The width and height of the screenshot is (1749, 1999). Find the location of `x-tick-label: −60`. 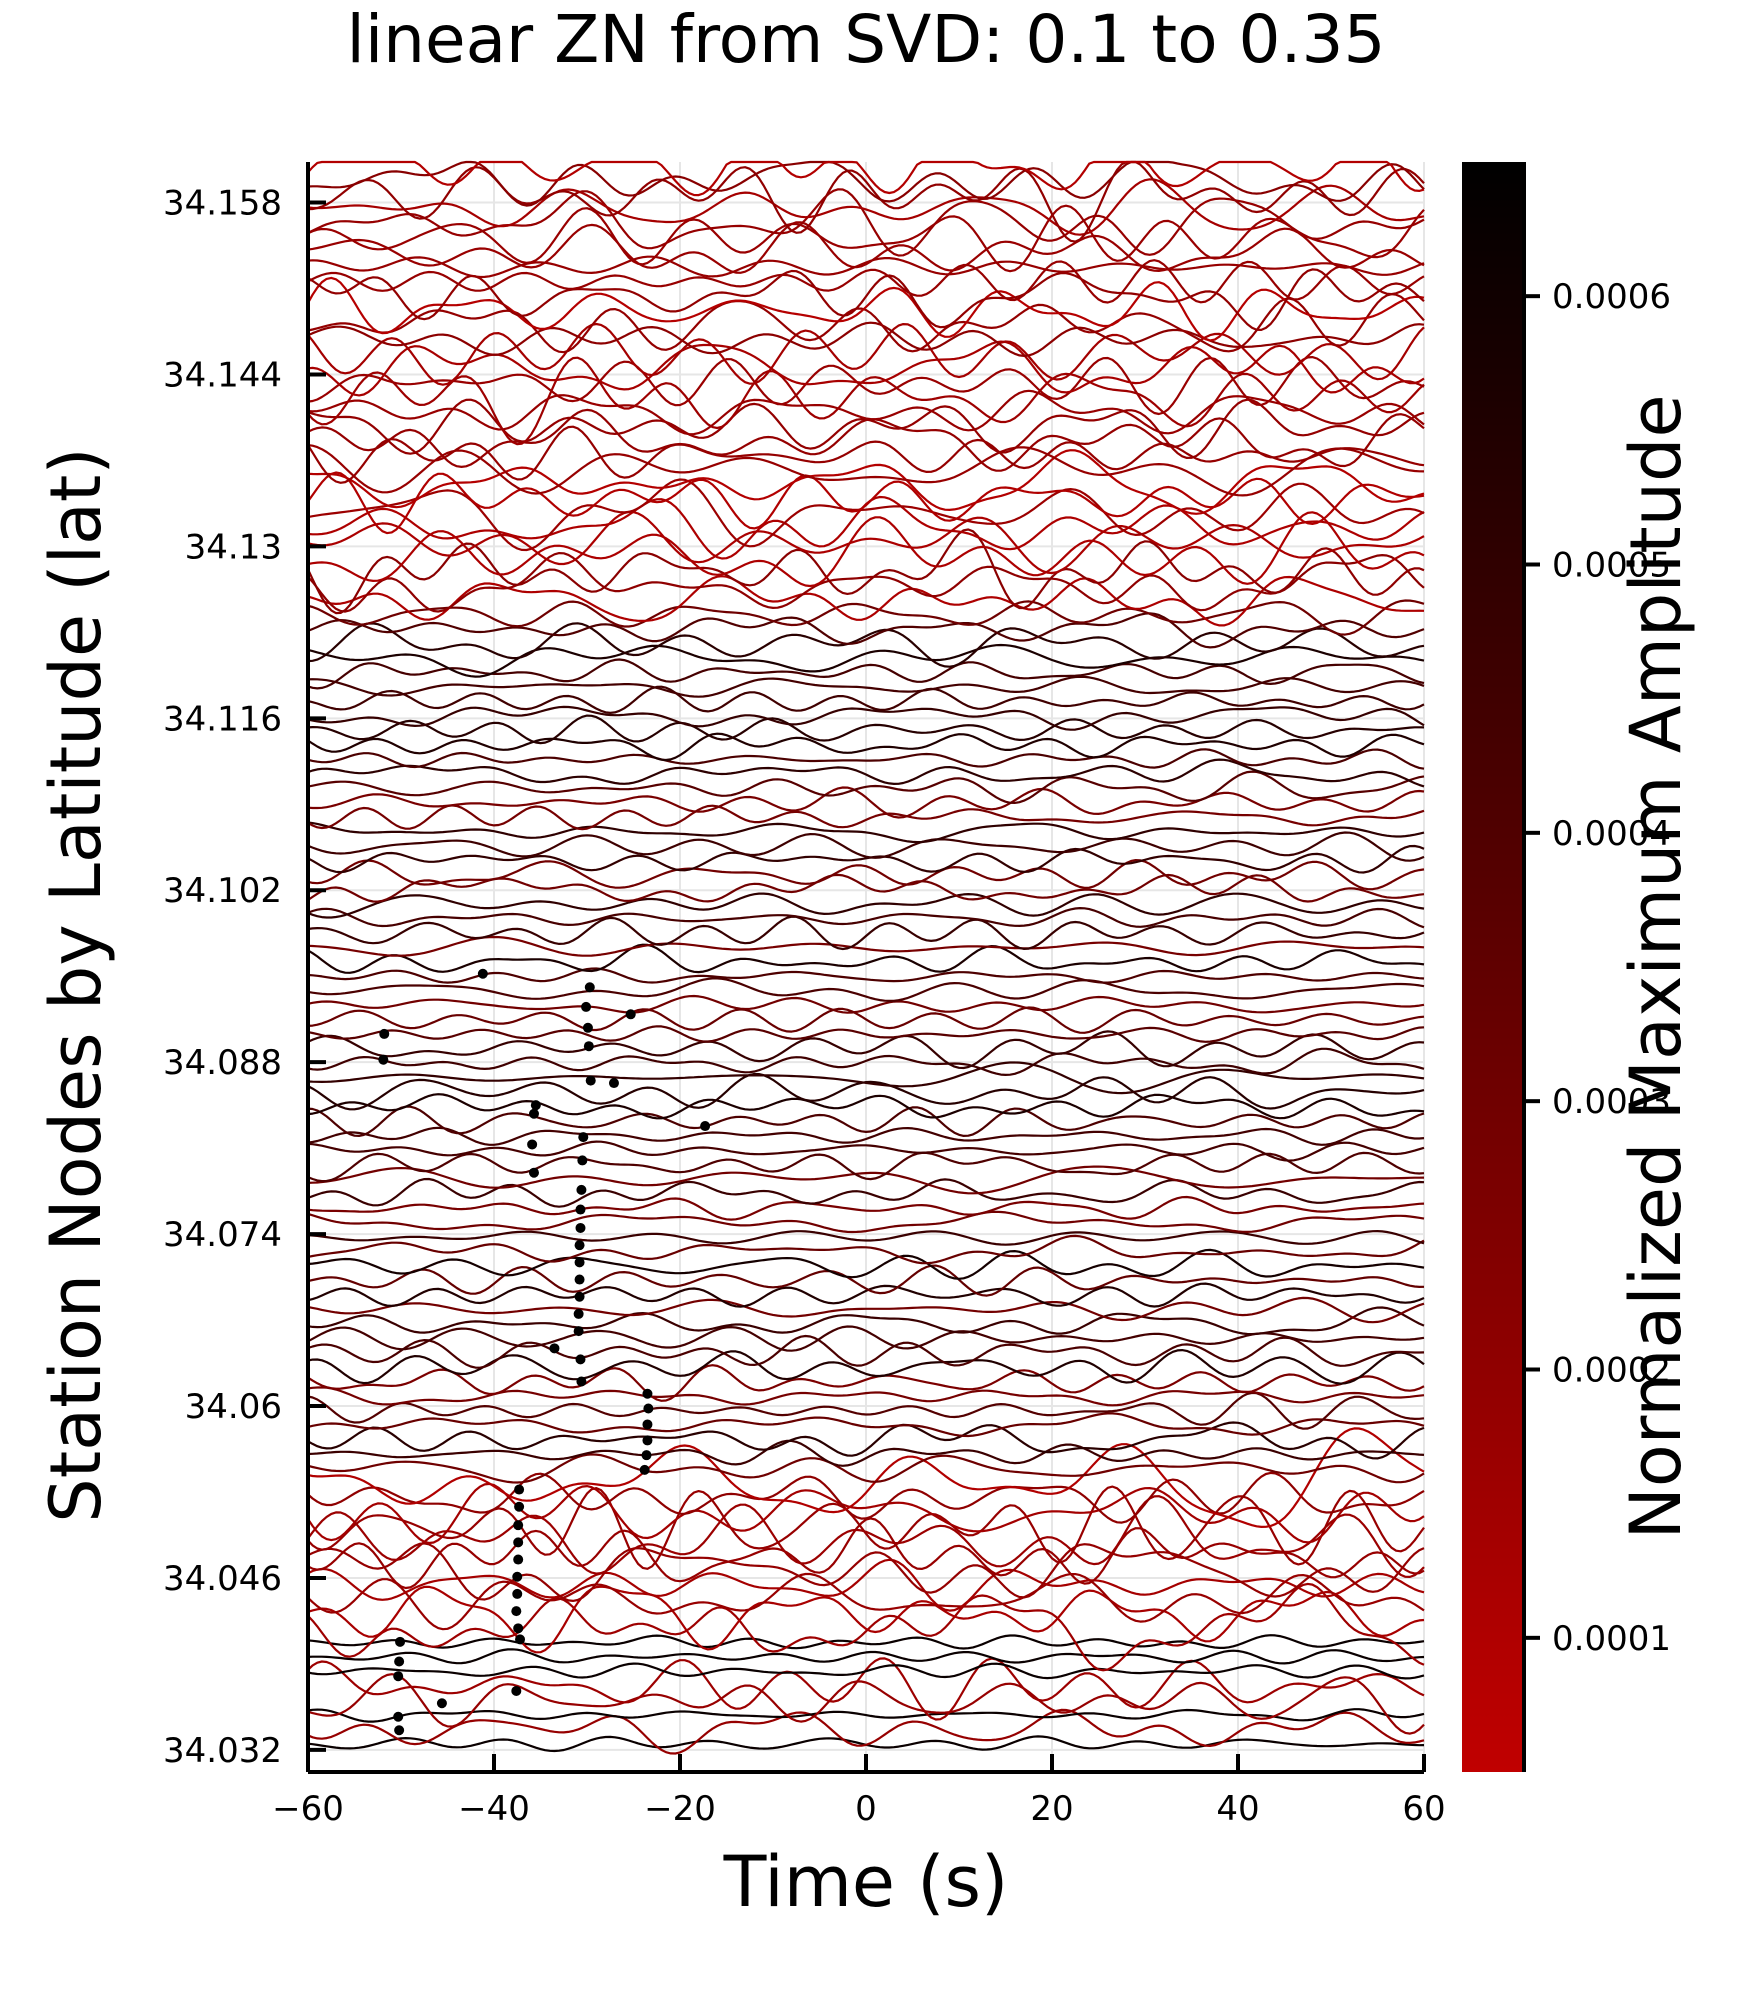

x-tick-label: −60 is located at coordinates (308, 1809).